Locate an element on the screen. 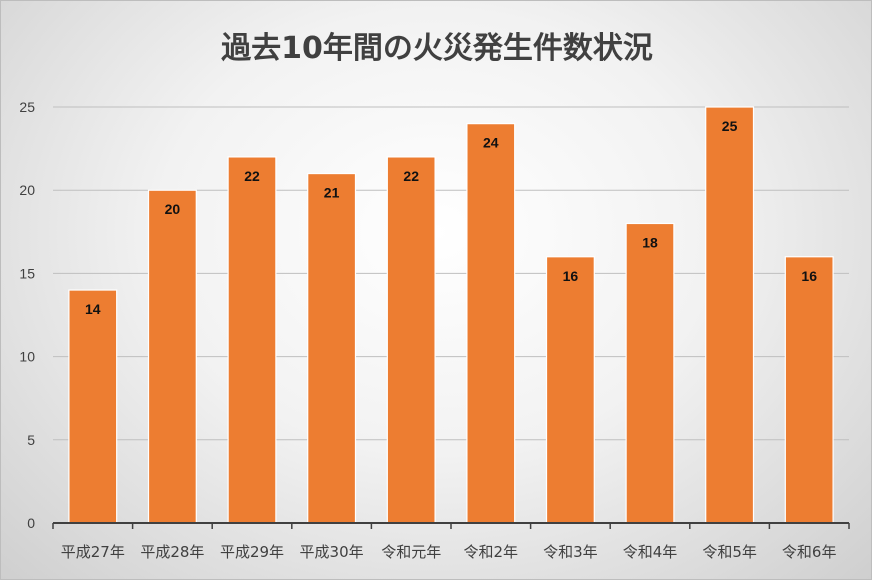 Image resolution: width=872 pixels, height=581 pixels. data-label: 18 is located at coordinates (650, 242).